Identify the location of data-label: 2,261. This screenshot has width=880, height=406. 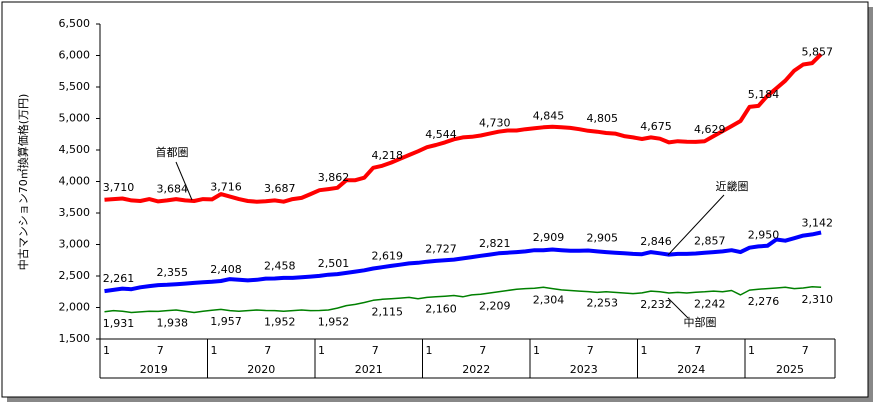
(119, 278).